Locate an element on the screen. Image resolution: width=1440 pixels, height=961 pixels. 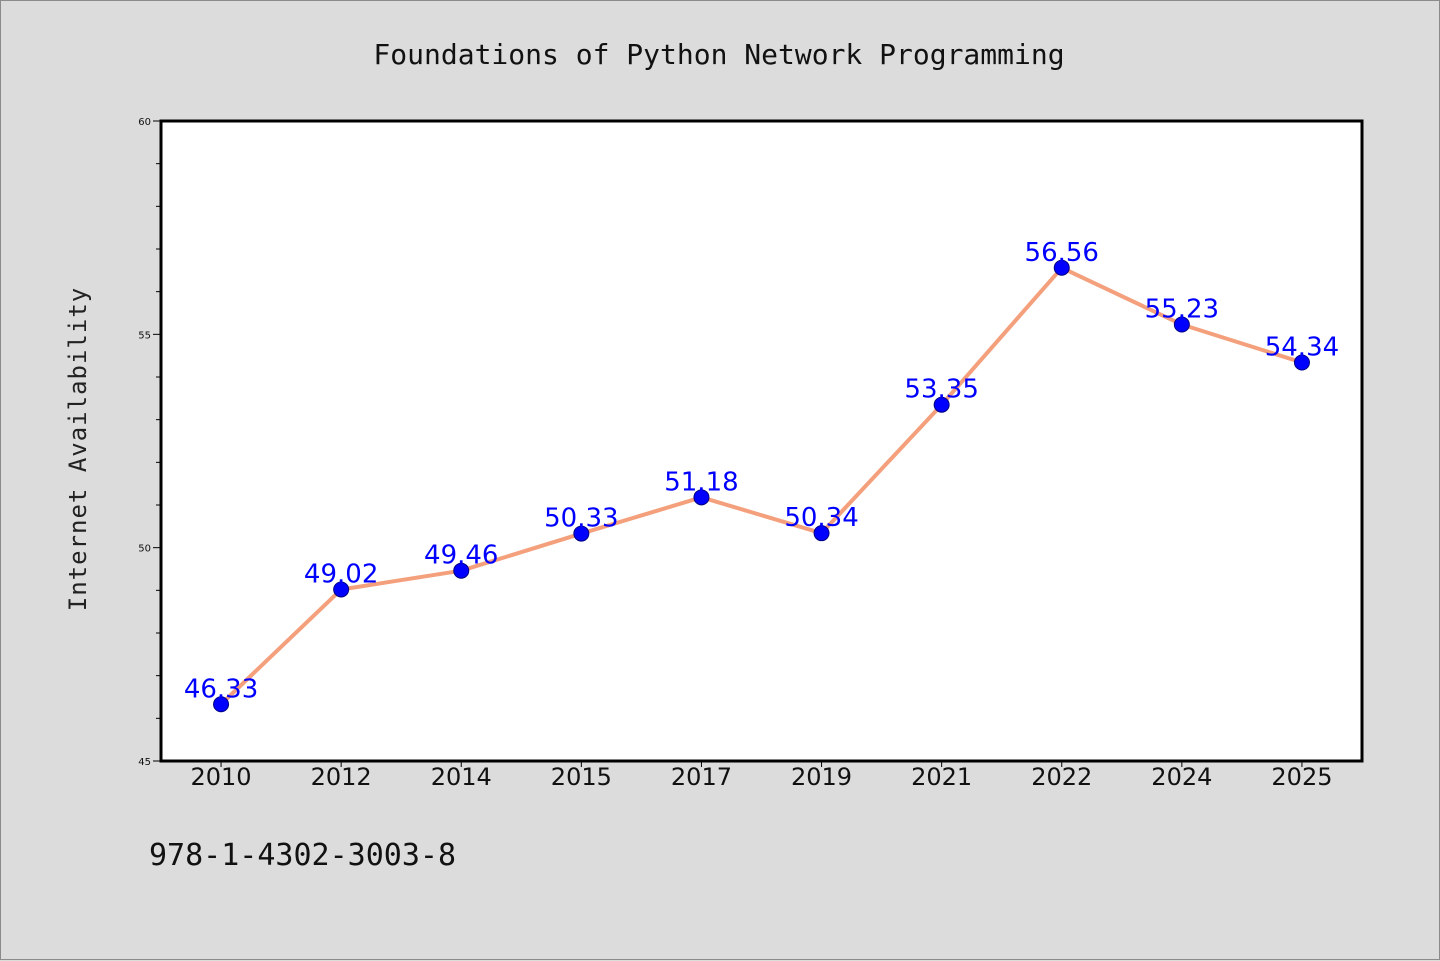
y-axis: 45 50 55 60 is located at coordinates (149, 442).